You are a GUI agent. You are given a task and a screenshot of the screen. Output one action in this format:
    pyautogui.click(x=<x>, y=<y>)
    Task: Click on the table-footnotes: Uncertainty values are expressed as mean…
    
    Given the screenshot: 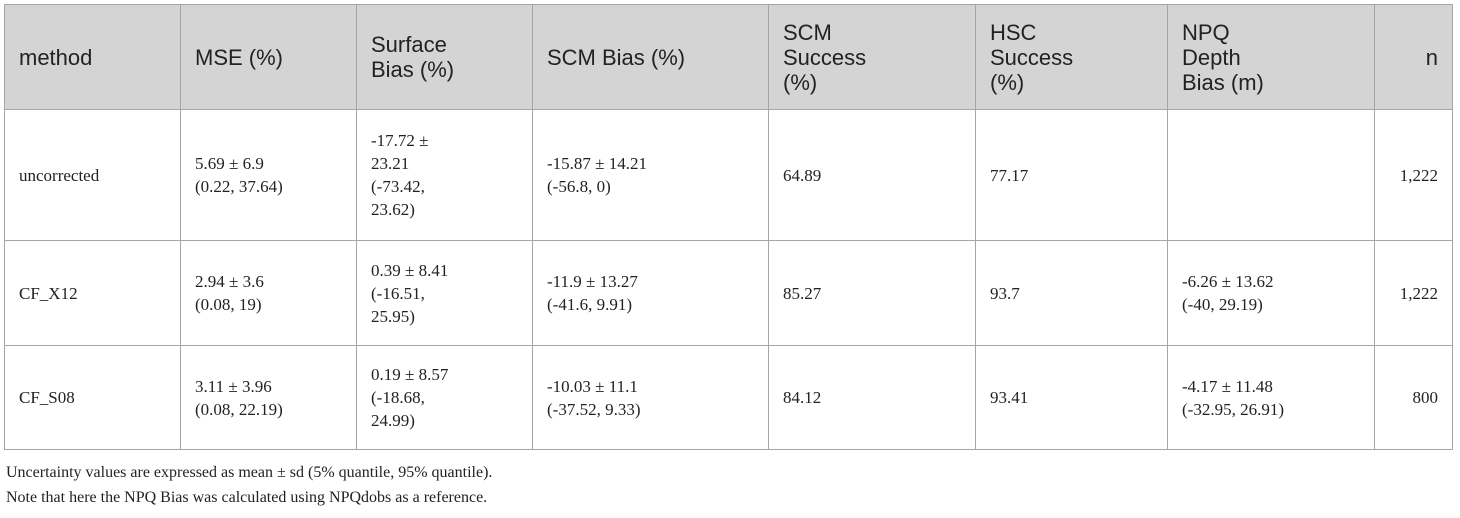 What is the action you would take?
    pyautogui.click(x=249, y=485)
    